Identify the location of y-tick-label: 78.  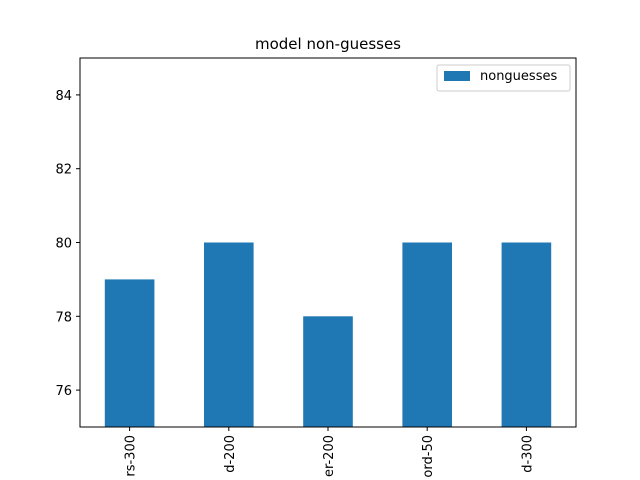
(63, 317).